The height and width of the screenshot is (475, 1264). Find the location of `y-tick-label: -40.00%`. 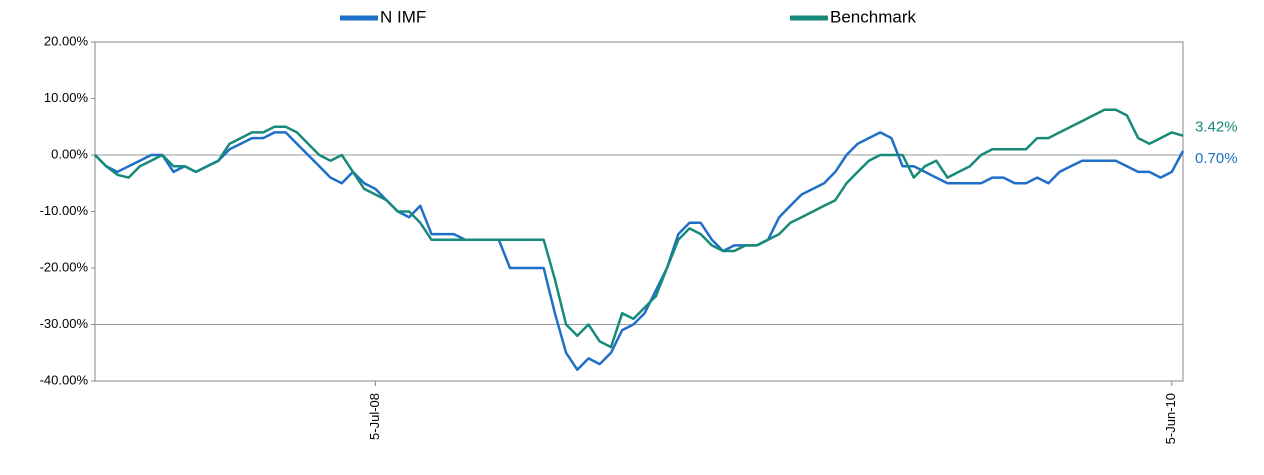

y-tick-label: -40.00% is located at coordinates (64, 379).